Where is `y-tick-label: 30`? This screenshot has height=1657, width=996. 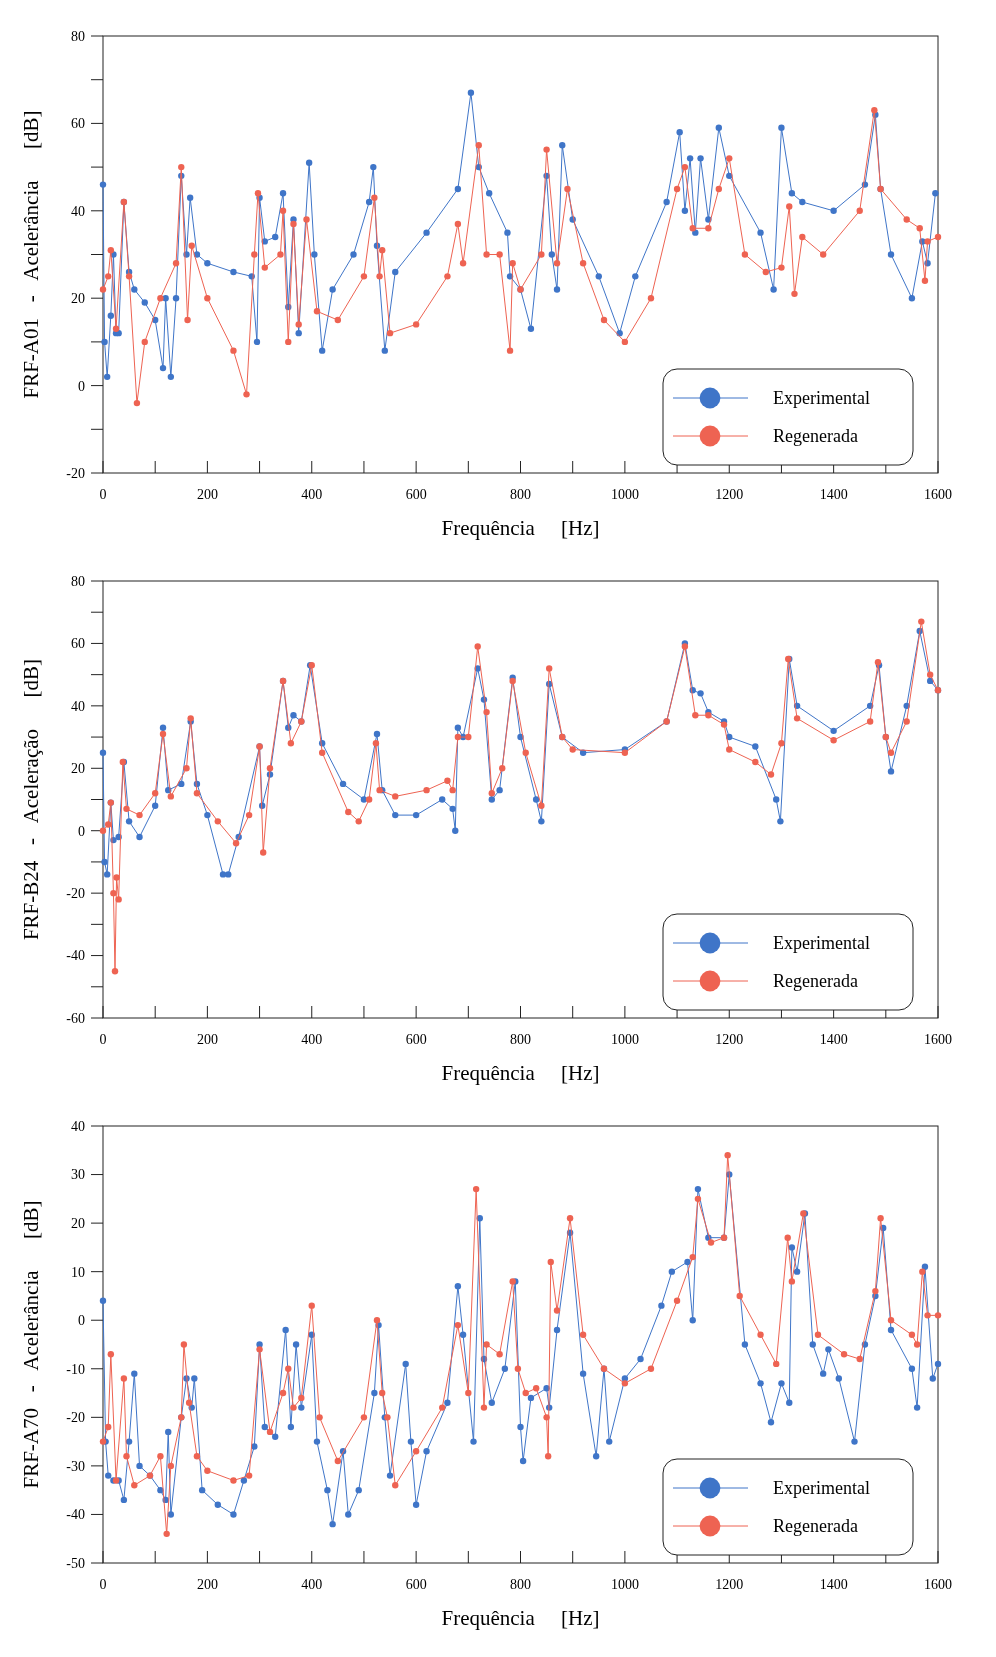 y-tick-label: 30 is located at coordinates (78, 1175).